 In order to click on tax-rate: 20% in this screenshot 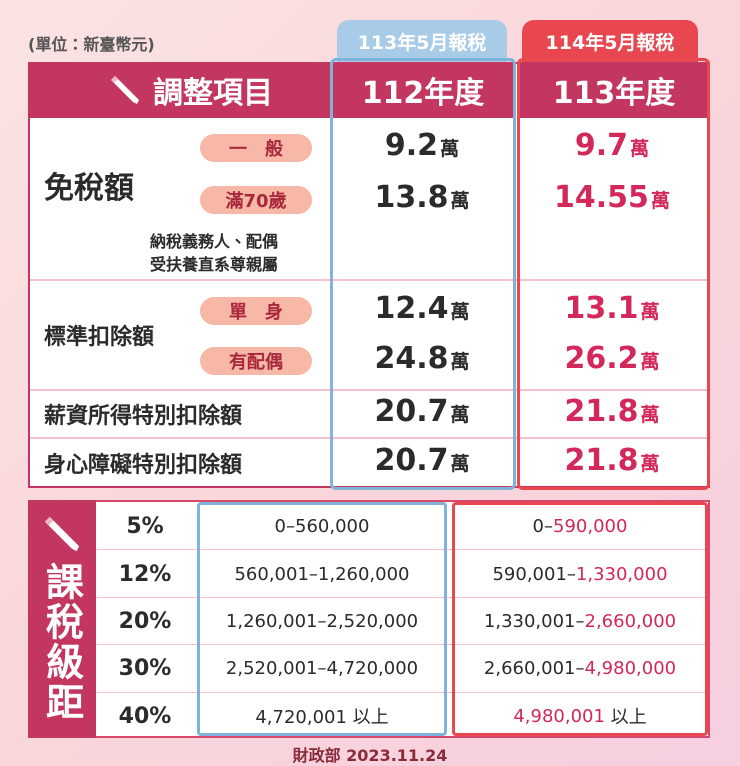, I will do `click(145, 621)`.